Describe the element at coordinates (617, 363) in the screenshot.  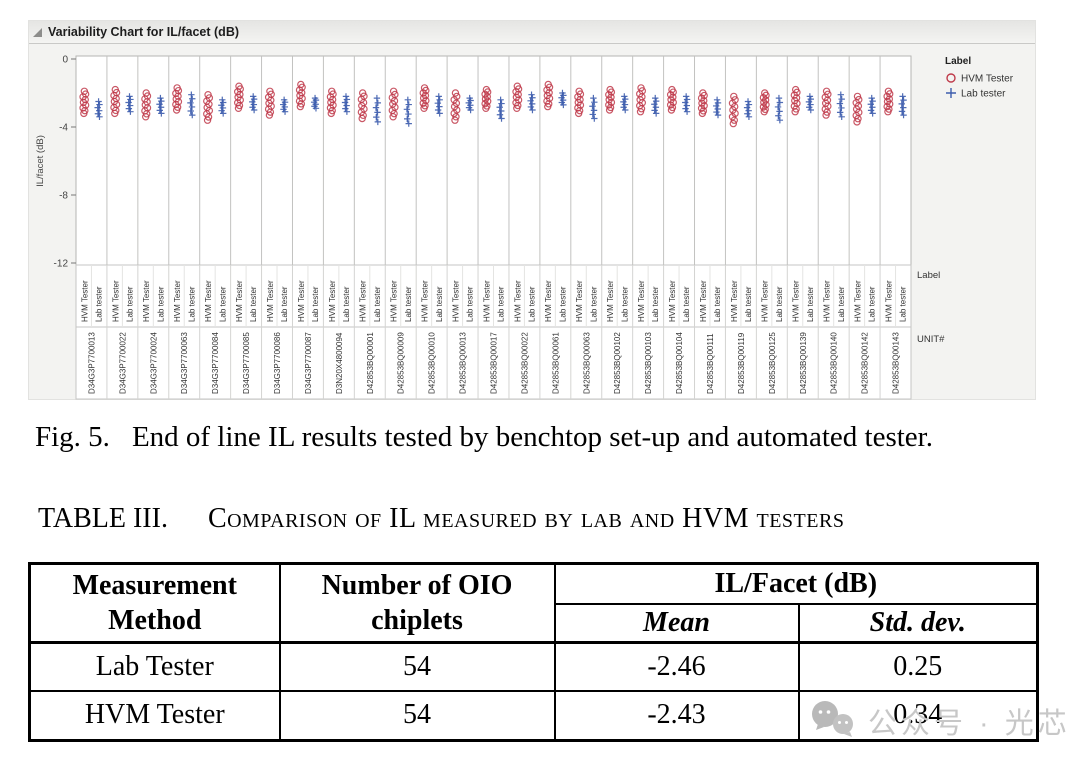
I see `svg-text: D42853BQ00102` at that location.